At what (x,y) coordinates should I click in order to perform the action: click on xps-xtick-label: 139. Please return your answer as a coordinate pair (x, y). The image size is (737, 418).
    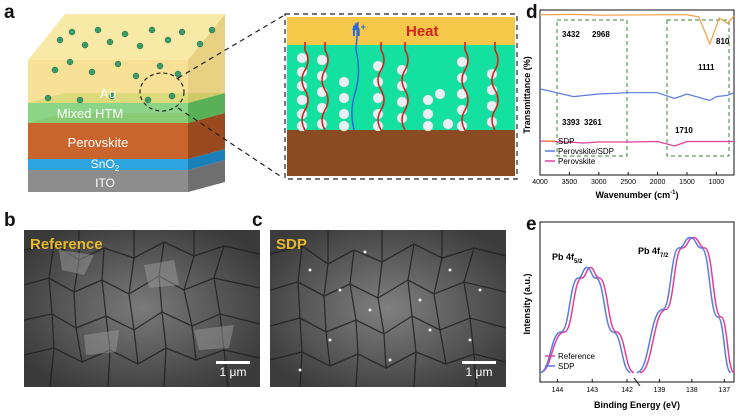
    Looking at the image, I should click on (660, 390).